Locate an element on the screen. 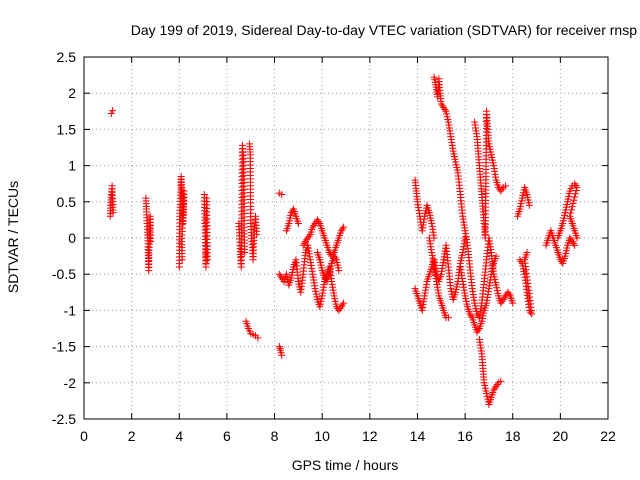 Image resolution: width=640 pixels, height=480 pixels. x-tick-label: 12 is located at coordinates (370, 436).